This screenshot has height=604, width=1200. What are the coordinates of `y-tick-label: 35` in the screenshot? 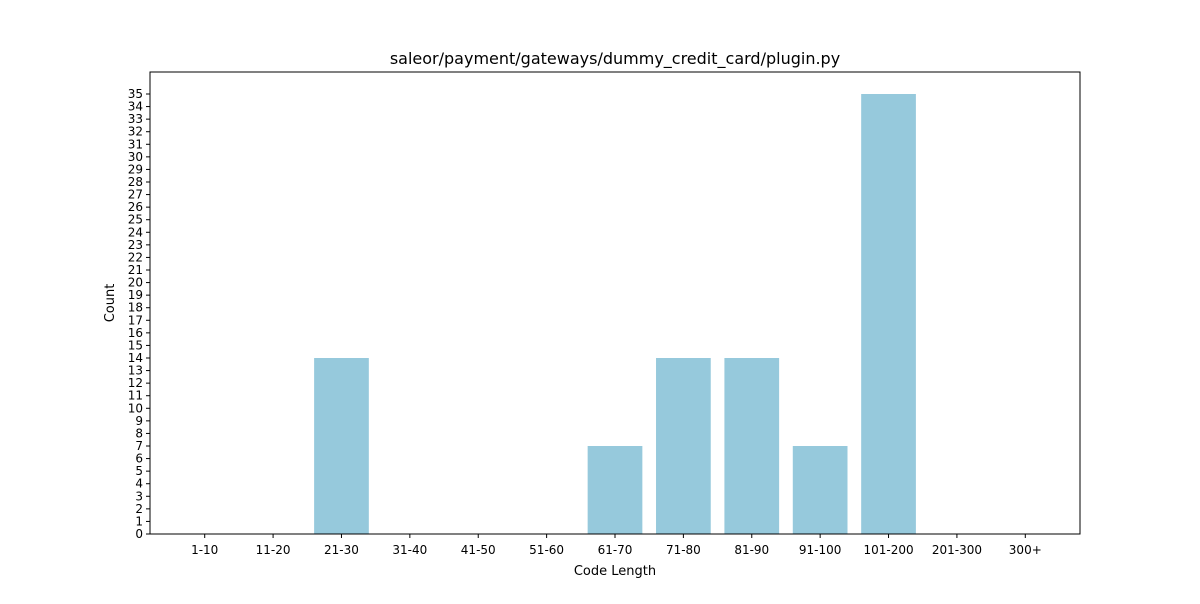 It's located at (135, 94).